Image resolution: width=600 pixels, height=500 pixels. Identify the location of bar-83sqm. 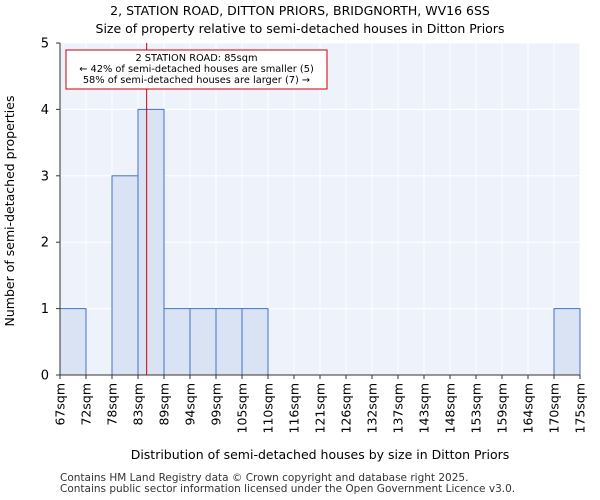
(151, 242).